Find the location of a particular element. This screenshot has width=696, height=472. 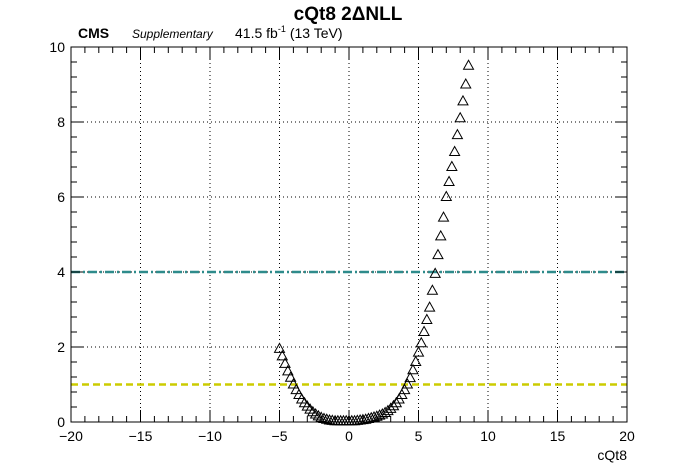

x-tick-label: 0 is located at coordinates (349, 436).